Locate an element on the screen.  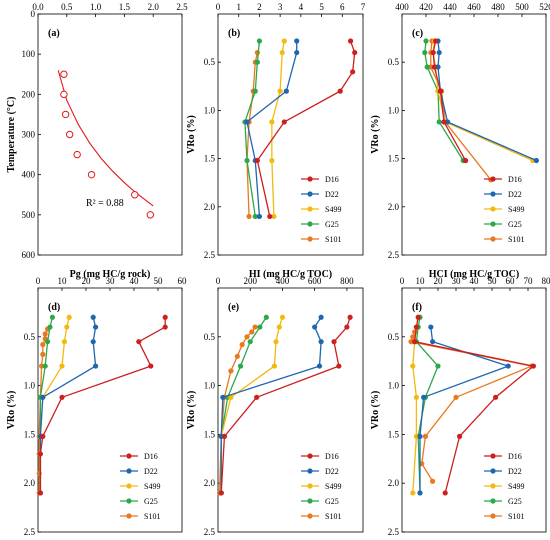
y-tick-label: 1.5 is located at coordinates (394, 159).